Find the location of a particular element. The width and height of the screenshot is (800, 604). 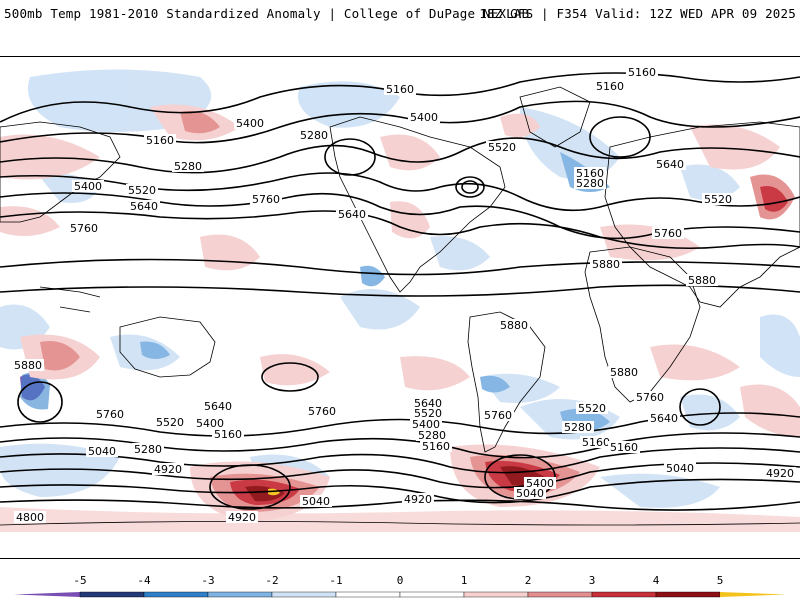

svg-text: 4800 is located at coordinates (30, 517).